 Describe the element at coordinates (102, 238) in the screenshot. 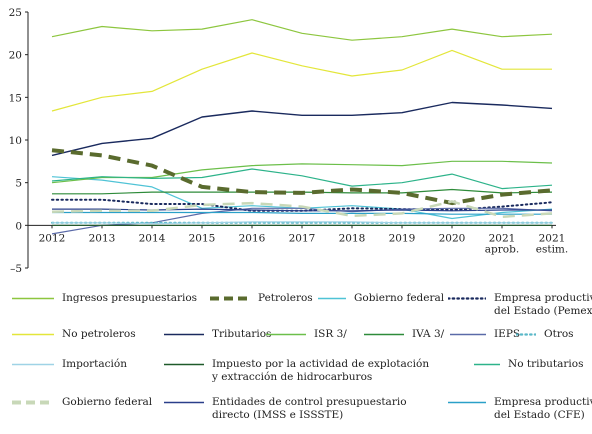

I see `x-tick-label: 2013` at that location.